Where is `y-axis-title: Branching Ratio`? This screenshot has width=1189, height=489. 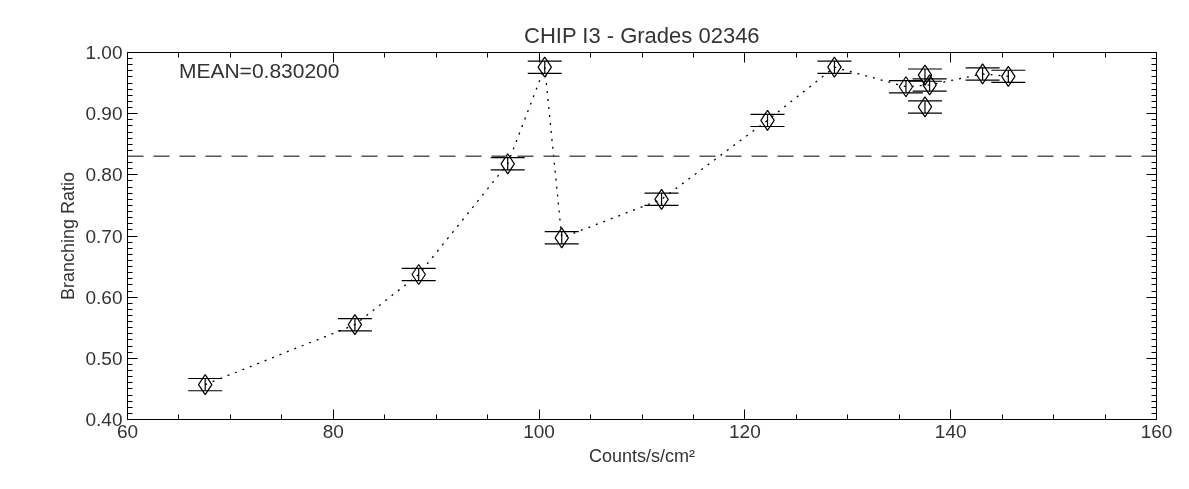
y-axis-title: Branching Ratio is located at coordinates (67, 236).